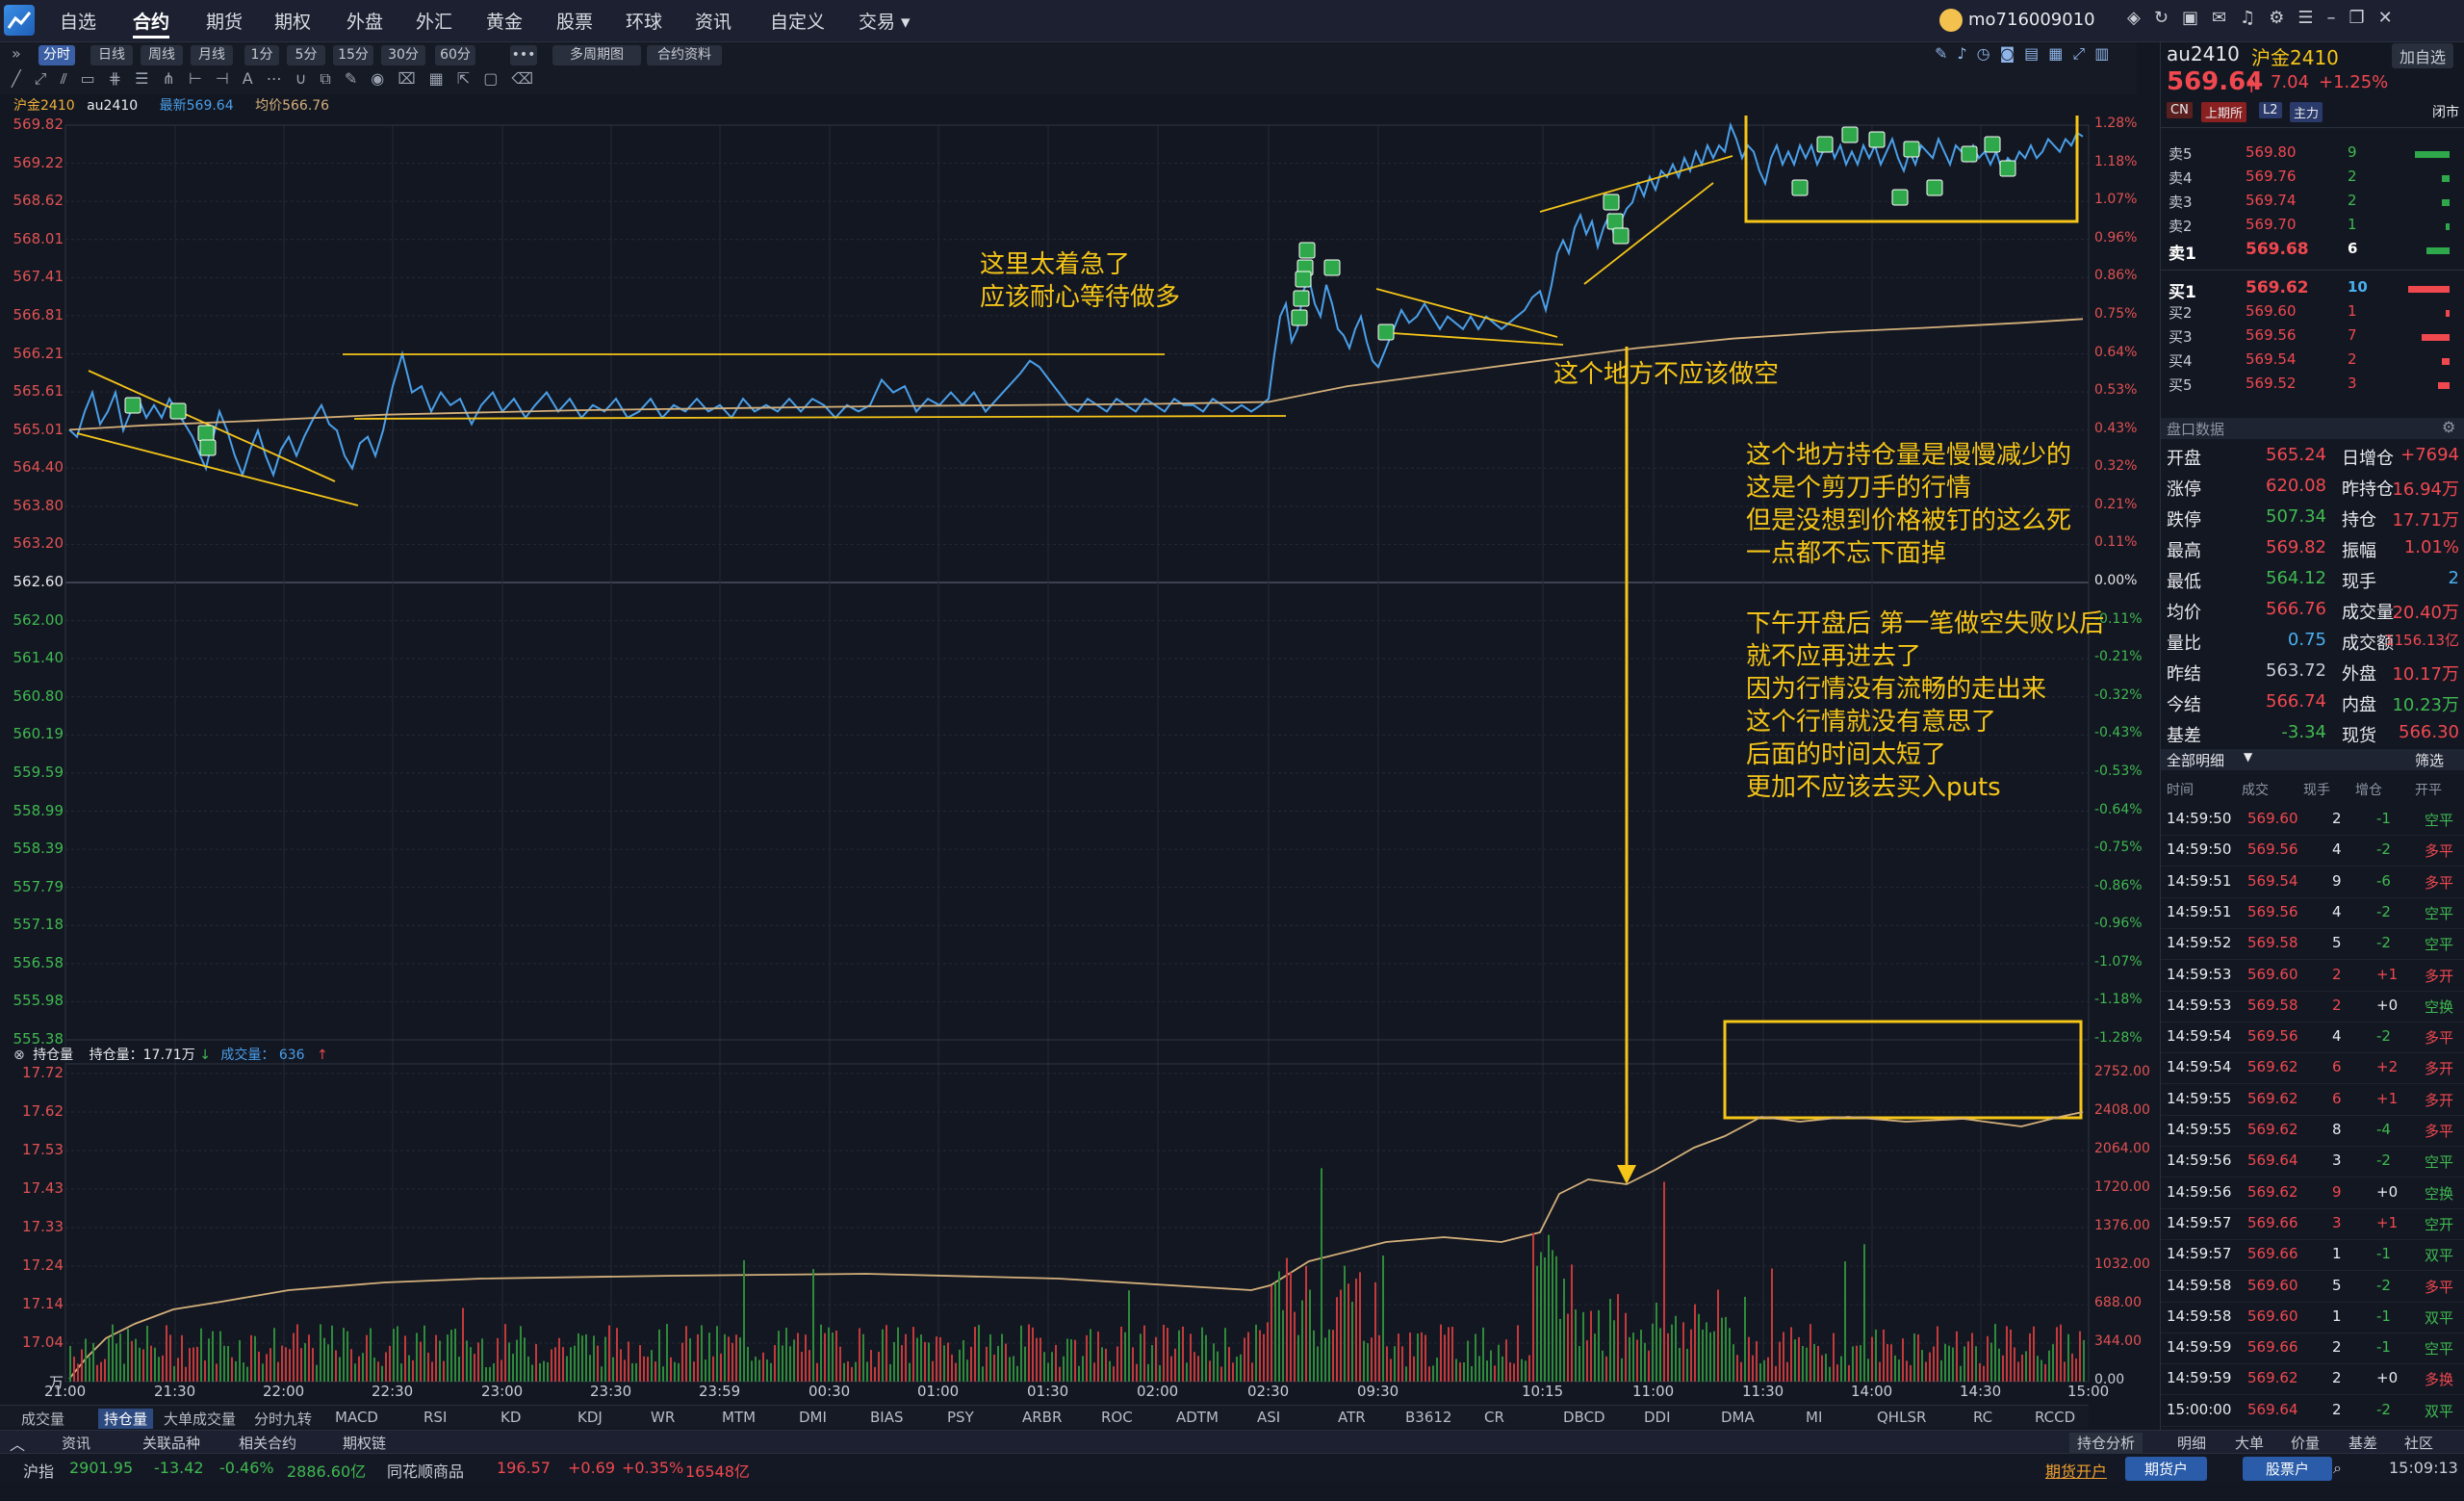 This screenshot has height=1501, width=2464. Describe the element at coordinates (2196, 761) in the screenshot. I see `detail-title: 全部明细` at that location.